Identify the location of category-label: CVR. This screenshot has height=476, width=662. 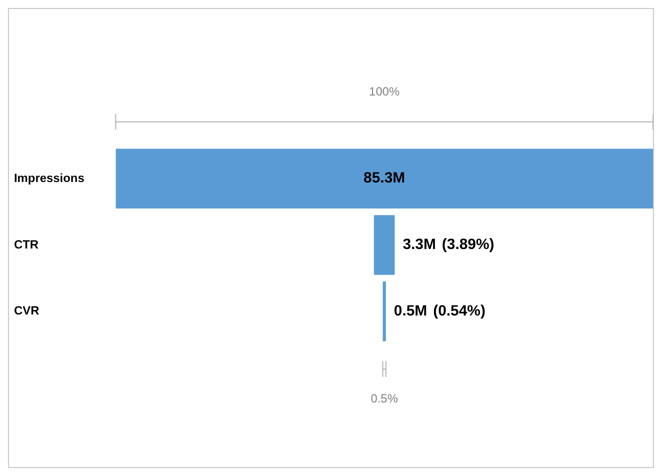
(27, 311).